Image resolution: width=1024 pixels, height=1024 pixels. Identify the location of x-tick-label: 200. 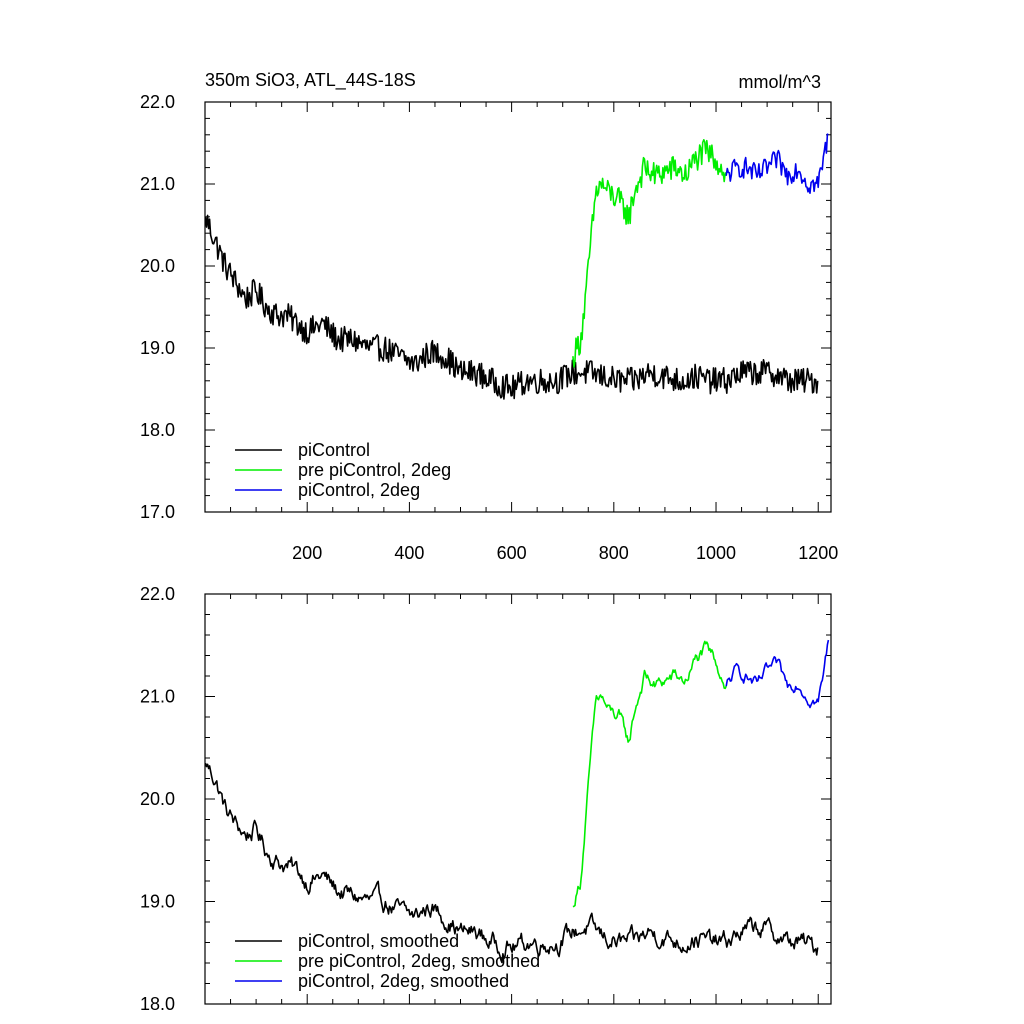
(307, 553).